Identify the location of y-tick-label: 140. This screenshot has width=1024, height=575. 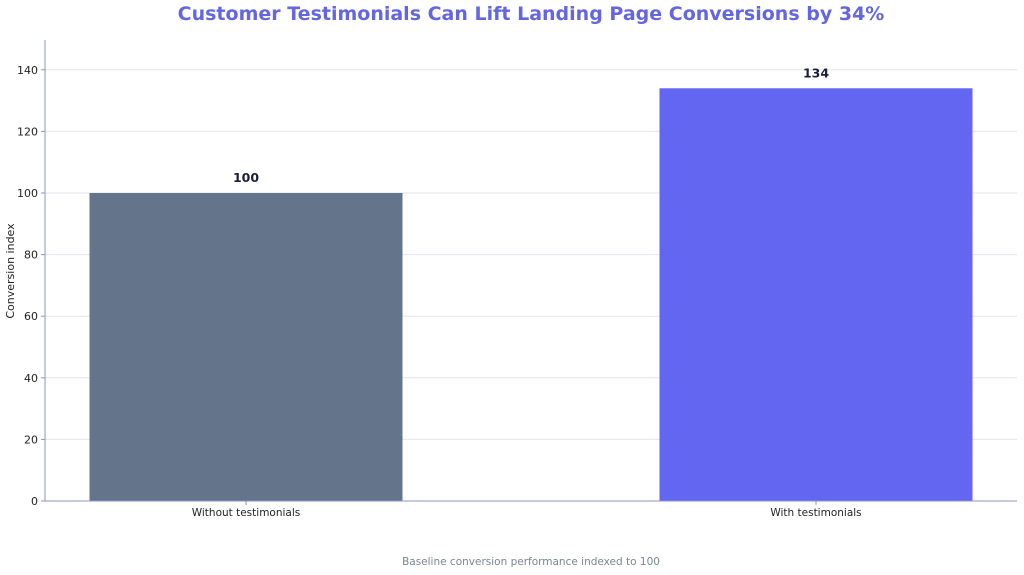
(27, 70).